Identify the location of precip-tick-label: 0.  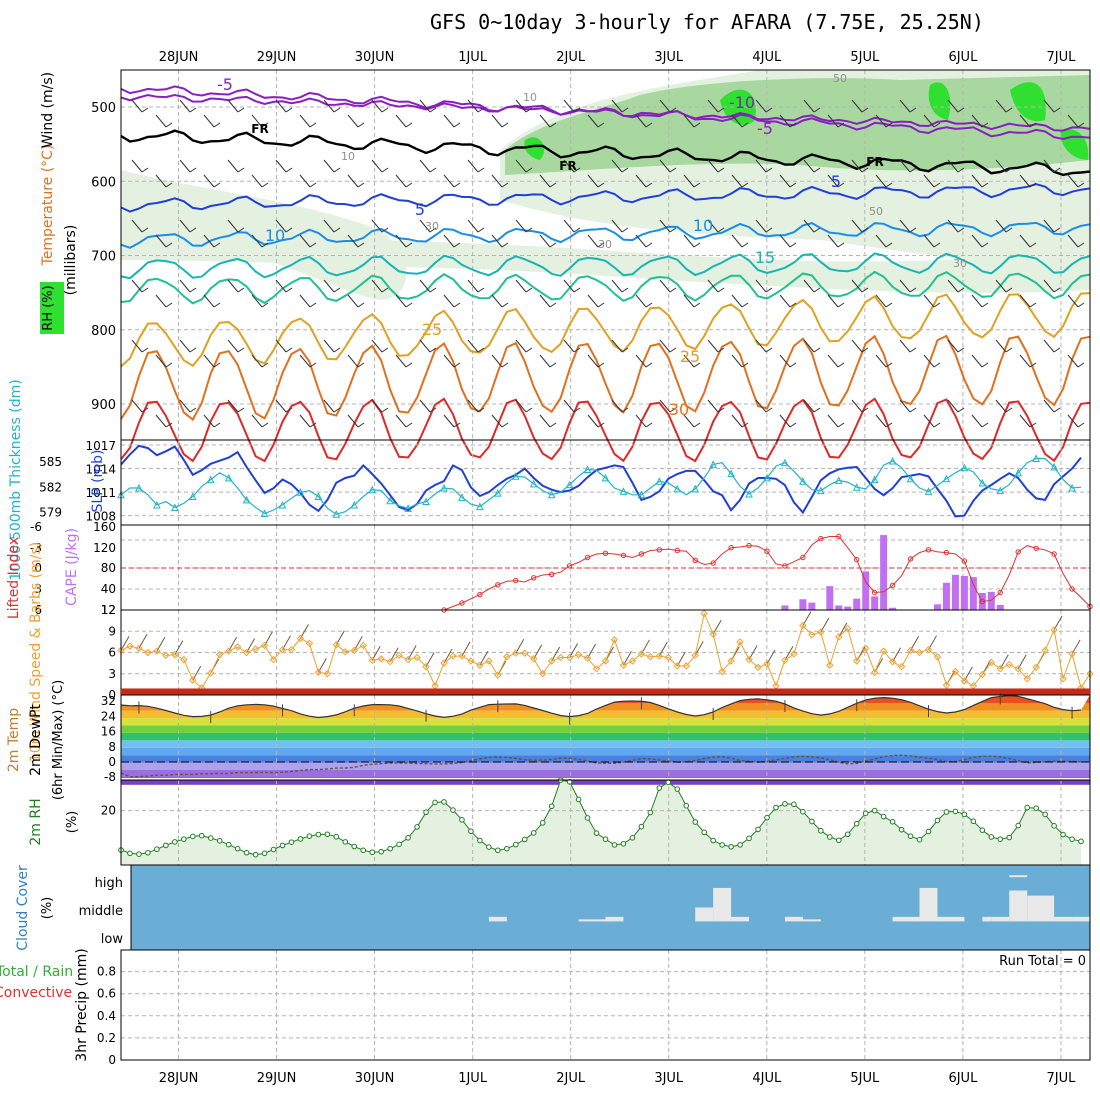
(112, 1060).